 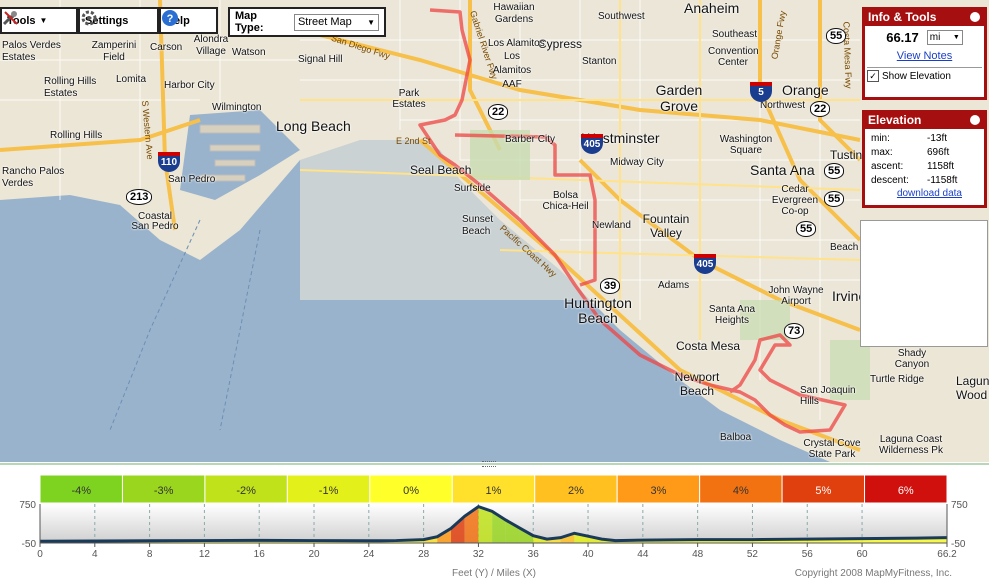 I want to click on x-tick-label: 0, so click(x=40, y=554).